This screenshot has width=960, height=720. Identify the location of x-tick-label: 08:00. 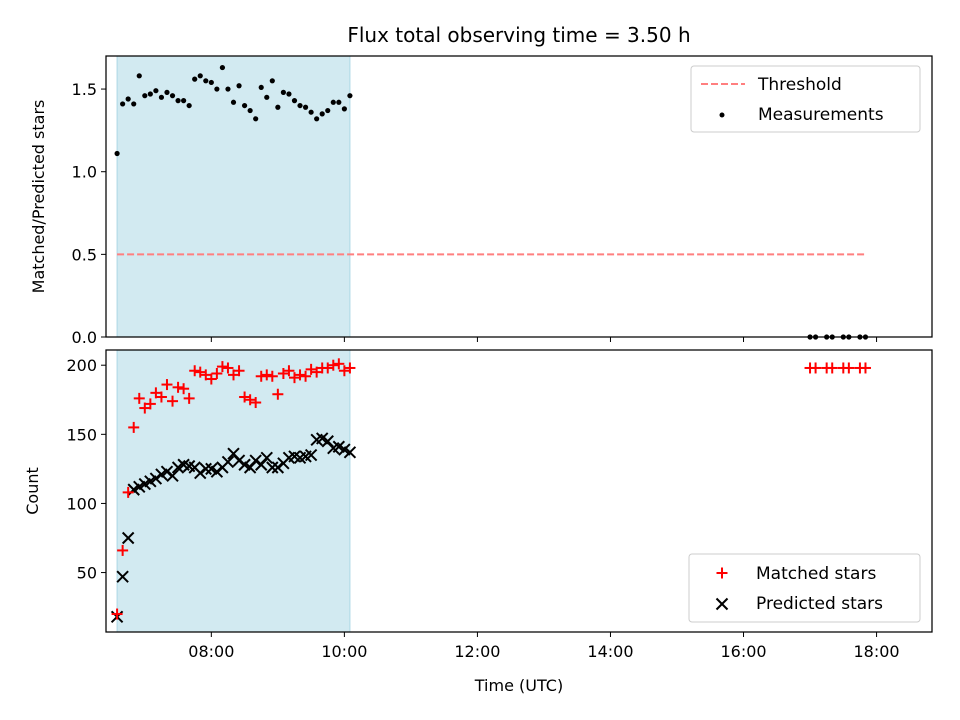
(211, 651).